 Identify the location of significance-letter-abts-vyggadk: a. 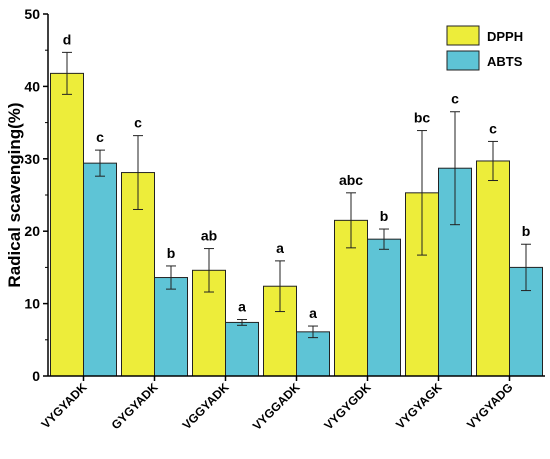
(313, 313).